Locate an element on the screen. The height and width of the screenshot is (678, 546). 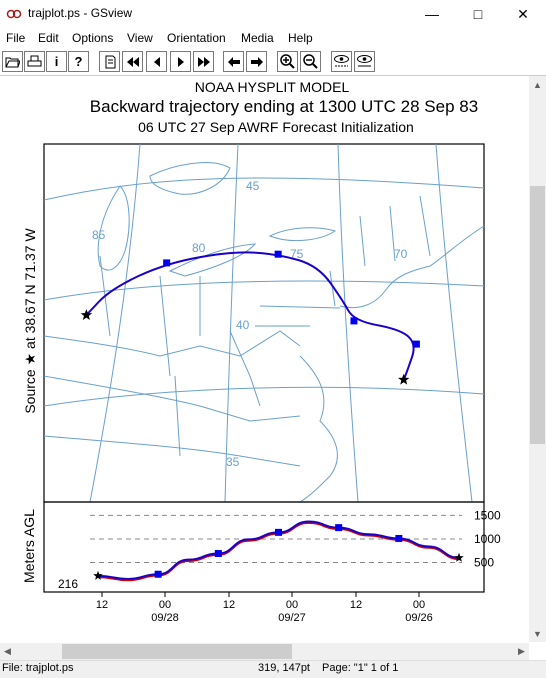
open-button is located at coordinates (12, 61).